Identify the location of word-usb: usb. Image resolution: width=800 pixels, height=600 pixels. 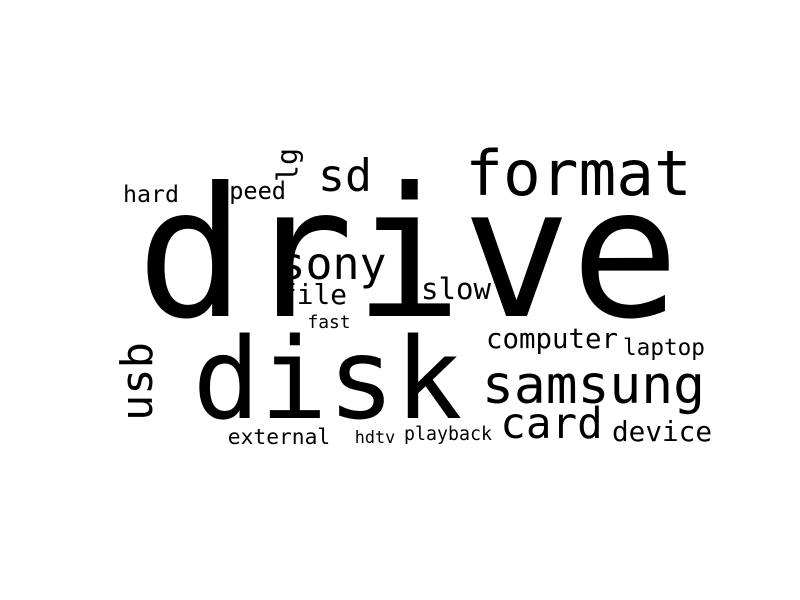
(137, 381).